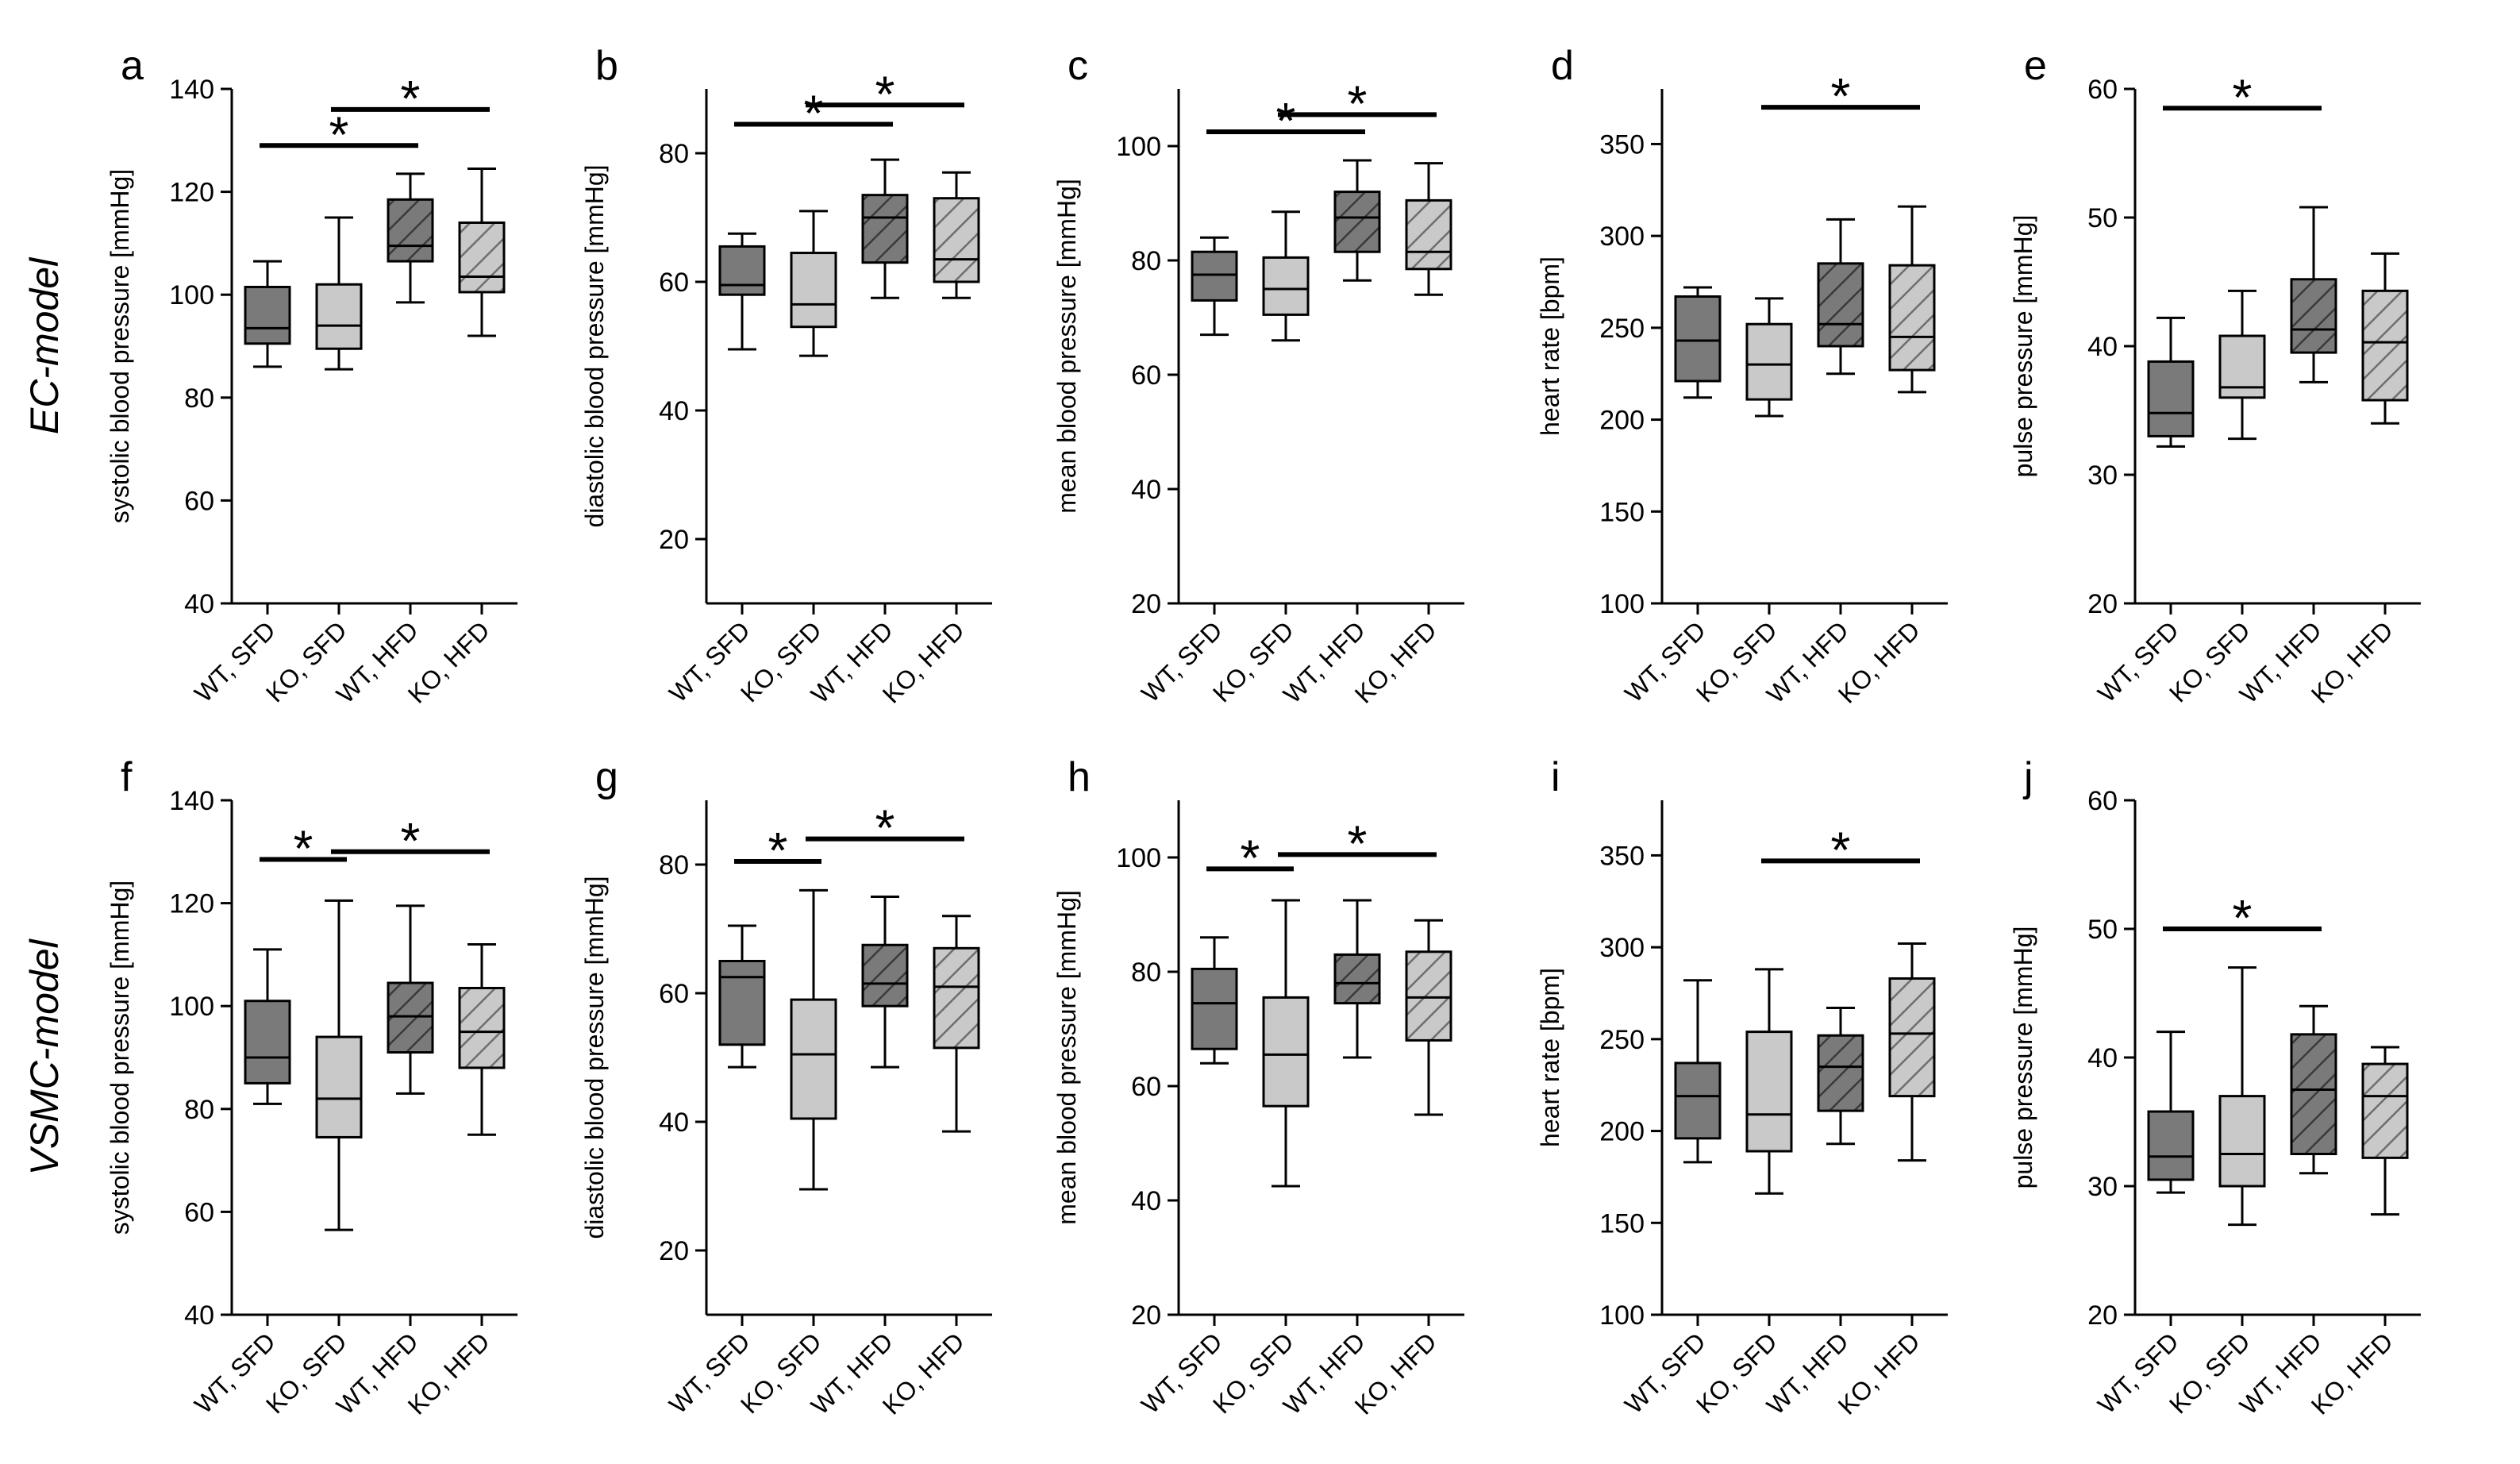 The image size is (2520, 1464). Describe the element at coordinates (606, 777) in the screenshot. I see `panel-letter: g` at that location.